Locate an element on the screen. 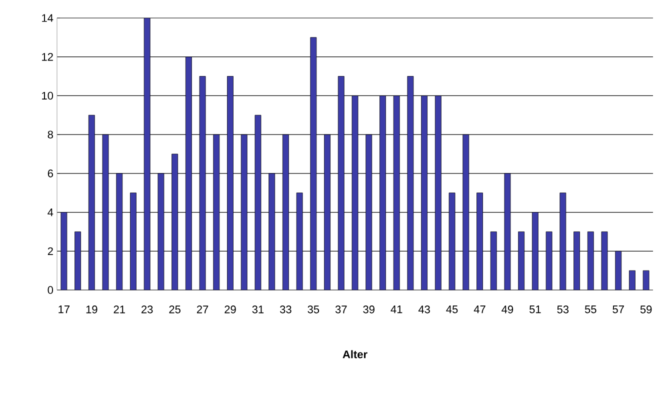  x-tick-label: 39 is located at coordinates (368, 310).